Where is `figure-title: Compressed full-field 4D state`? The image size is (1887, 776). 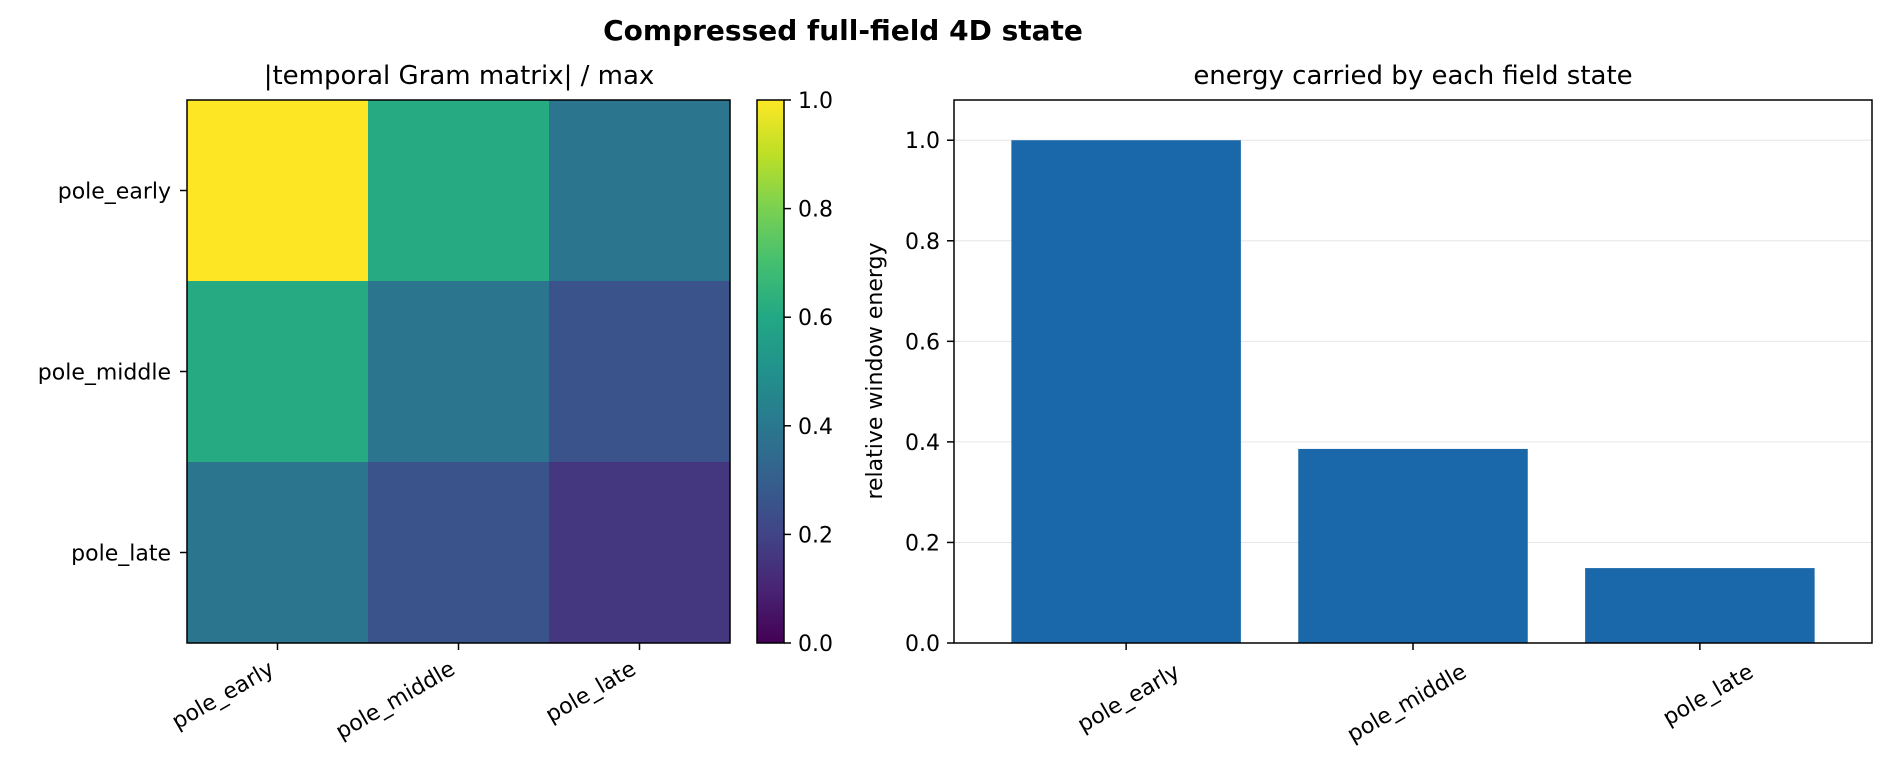 figure-title: Compressed full-field 4D state is located at coordinates (843, 30).